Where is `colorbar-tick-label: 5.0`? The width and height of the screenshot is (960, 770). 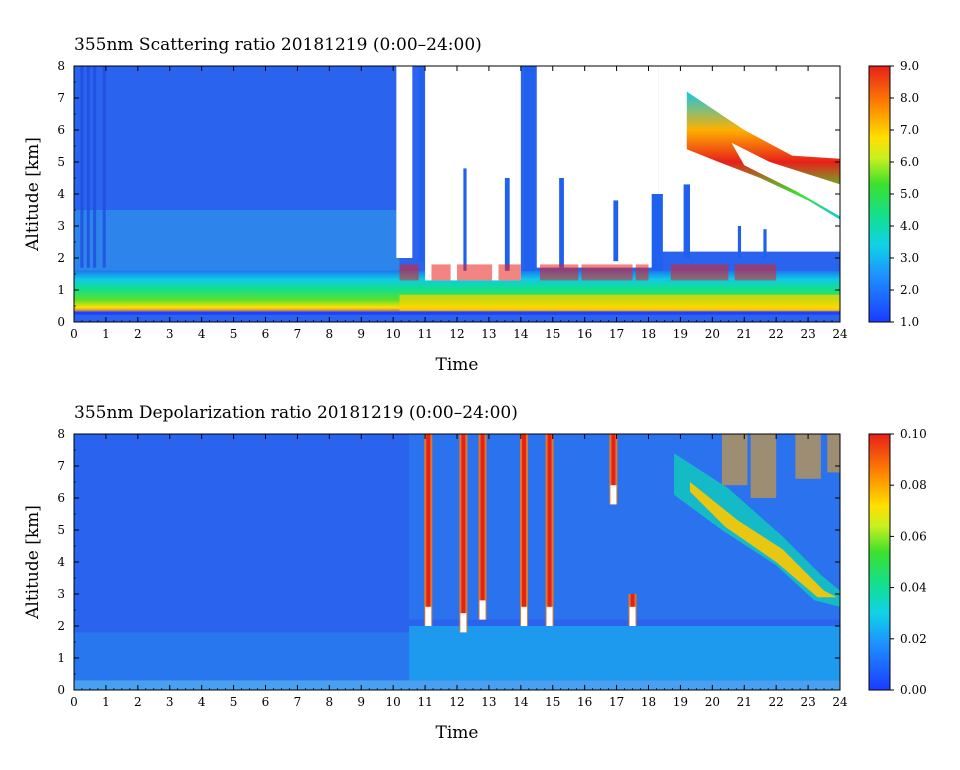
colorbar-tick-label: 5.0 is located at coordinates (909, 194).